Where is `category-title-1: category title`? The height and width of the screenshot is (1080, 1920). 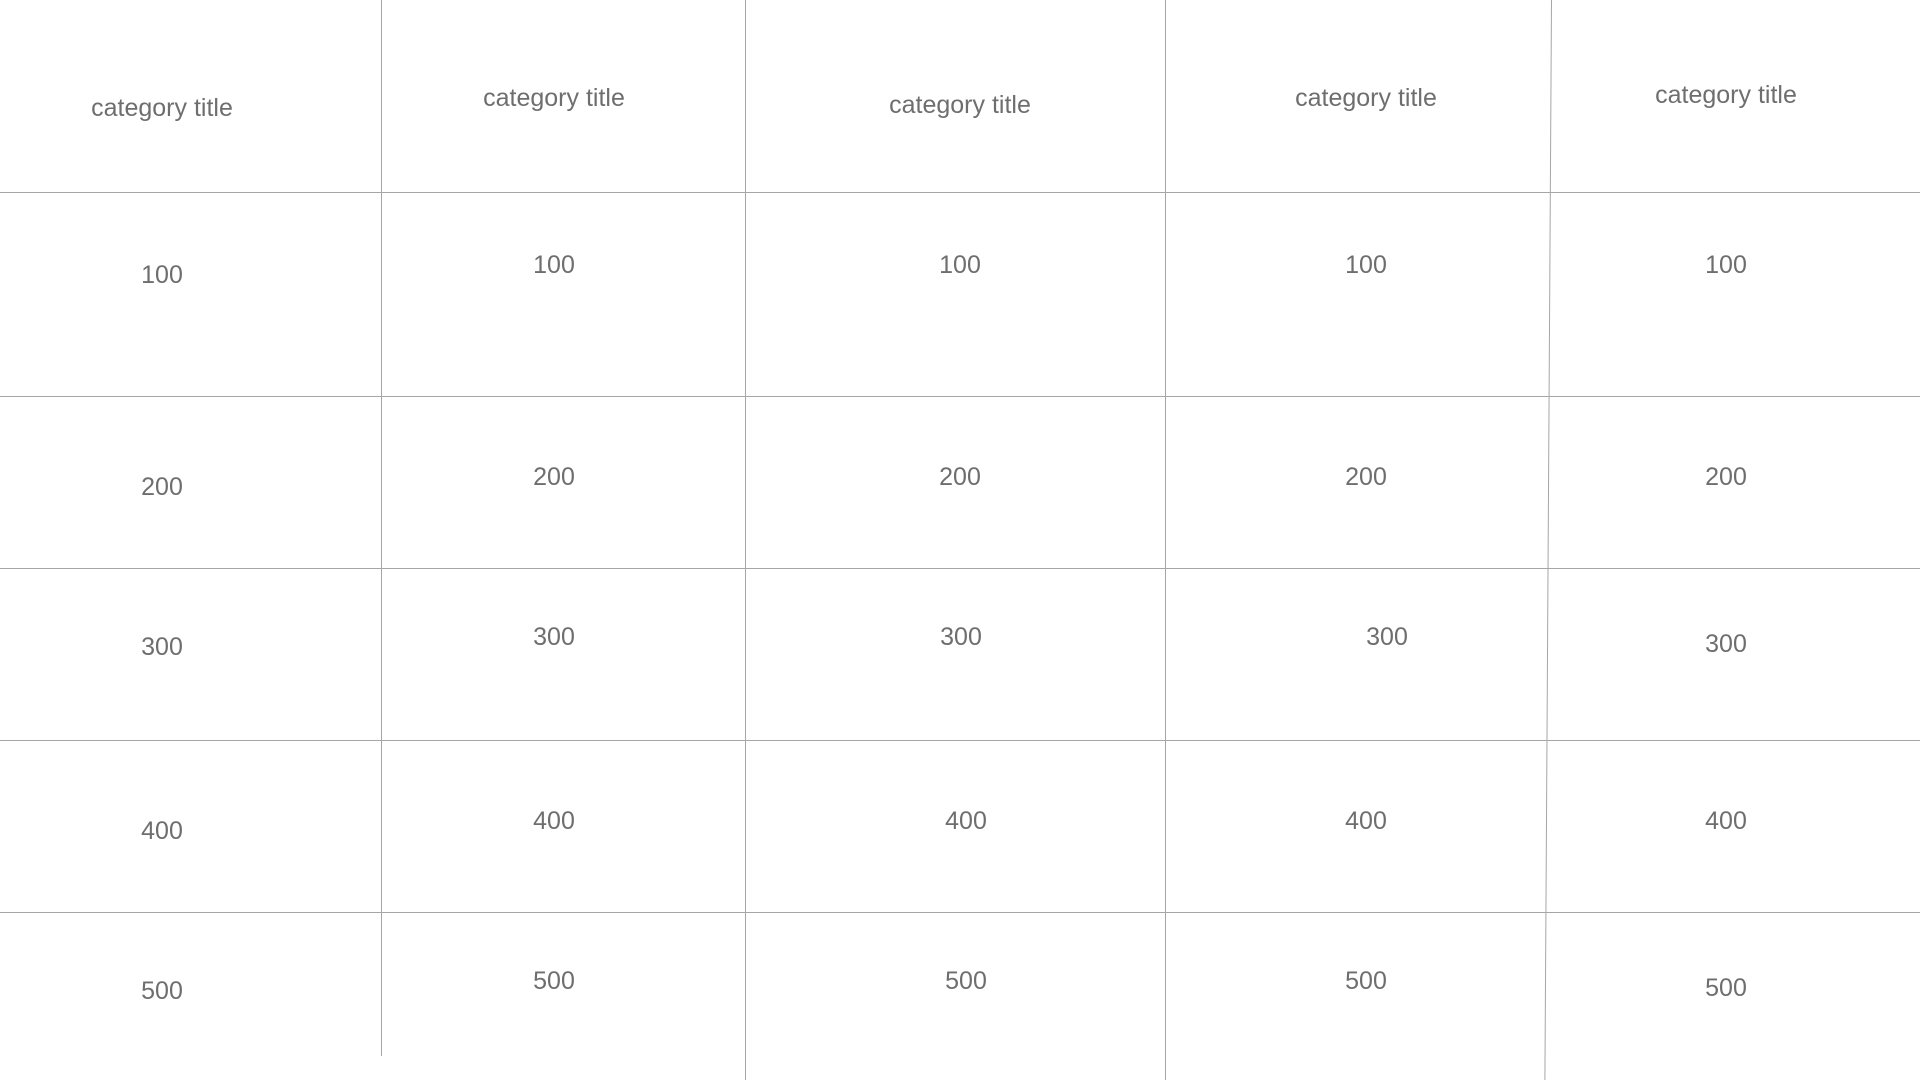 category-title-1: category title is located at coordinates (162, 108).